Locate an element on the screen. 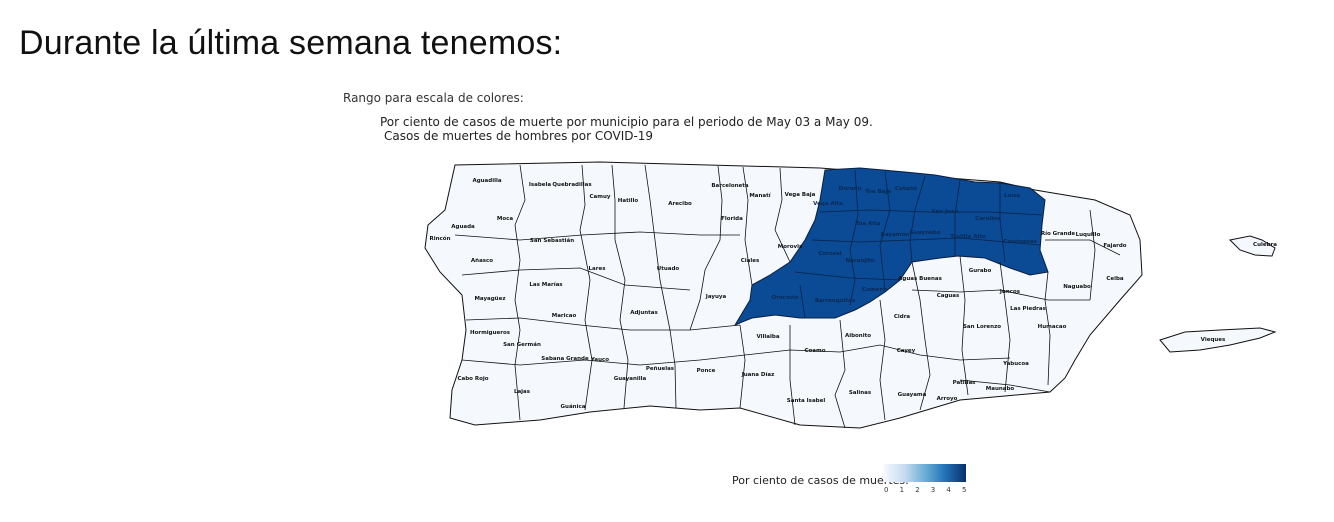 The height and width of the screenshot is (522, 1334). municipality-label: San Lorenzo is located at coordinates (982, 327).